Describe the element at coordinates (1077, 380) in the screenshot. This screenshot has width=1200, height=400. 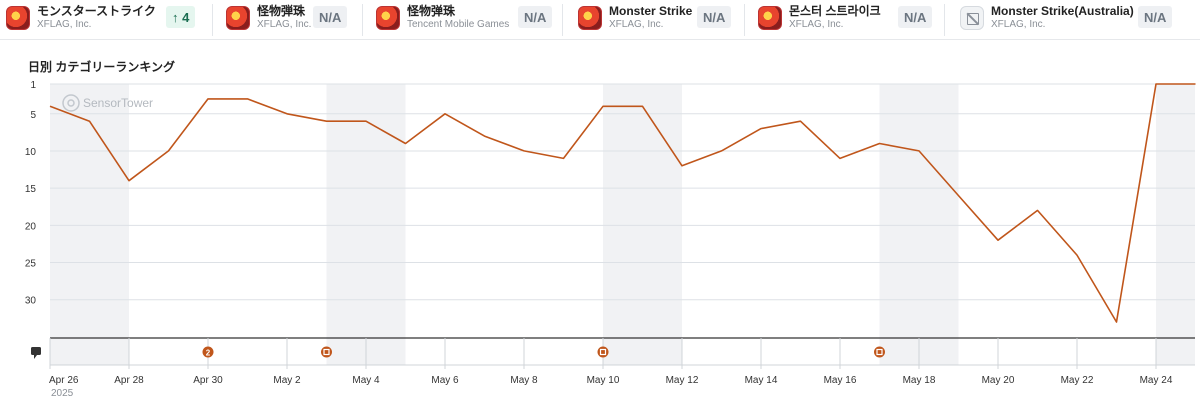
I see `x-tick-label: May 22` at that location.